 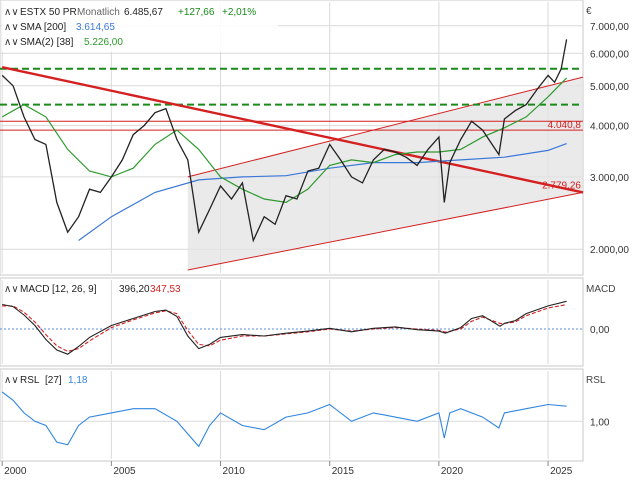 I want to click on line-series-icon: ∧∨, so click(x=11, y=12).